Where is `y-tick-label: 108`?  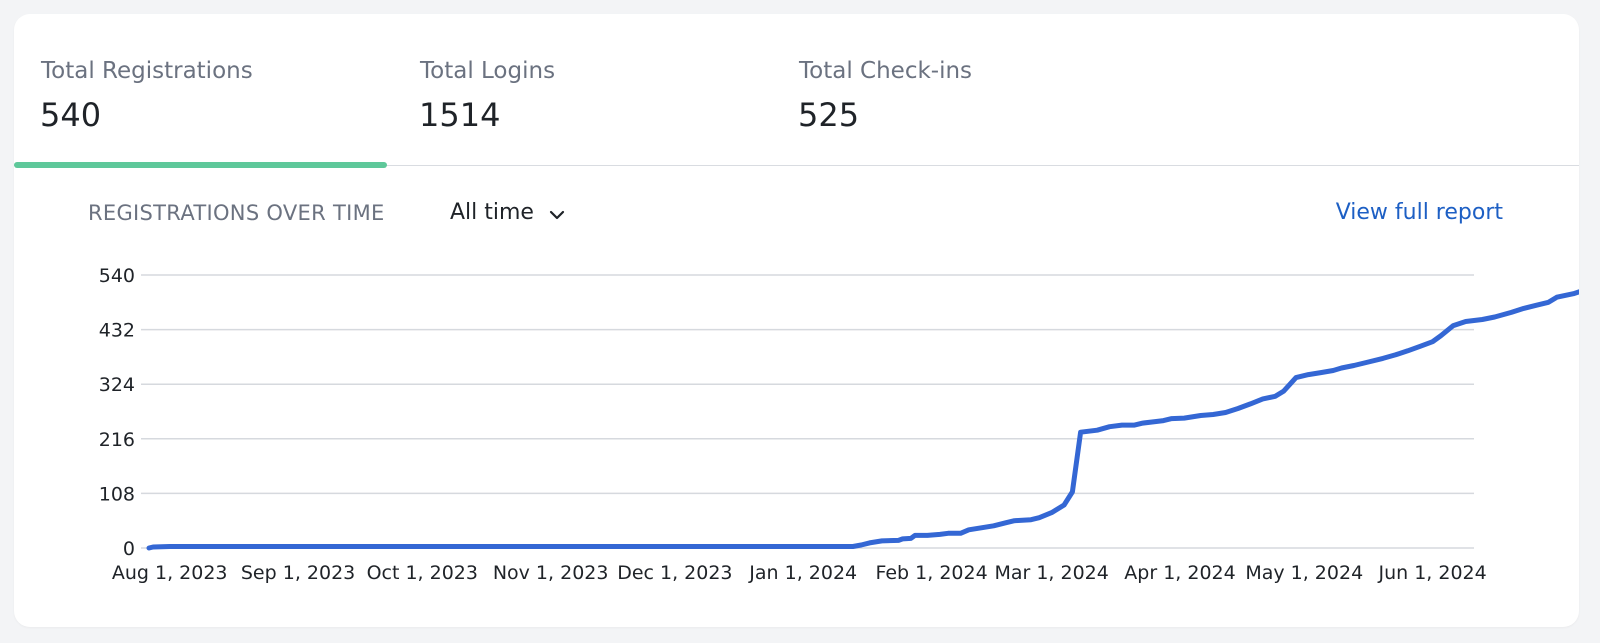 y-tick-label: 108 is located at coordinates (117, 494).